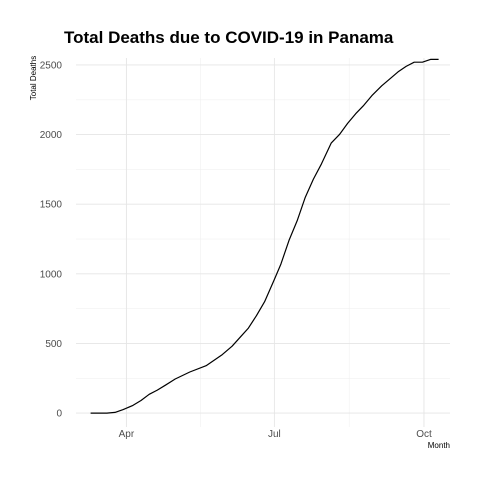  Describe the element at coordinates (439, 445) in the screenshot. I see `x-axis-title: Month` at that location.